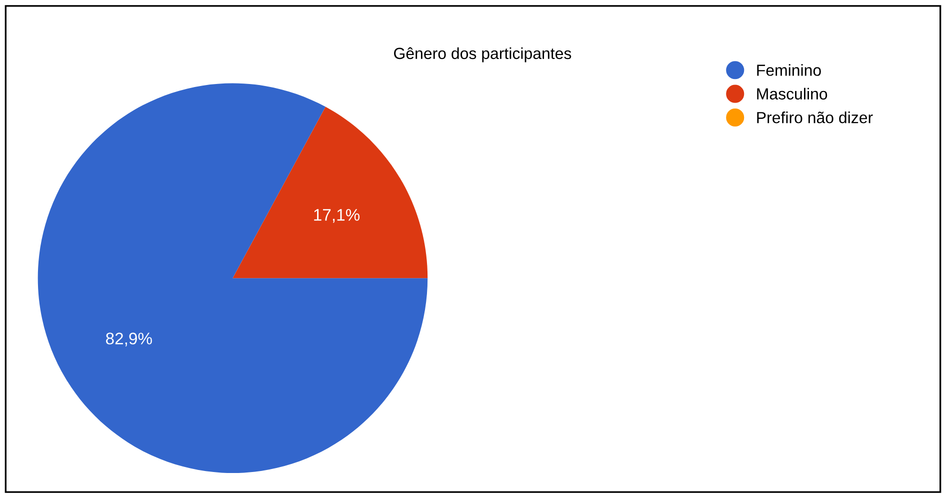  What do you see at coordinates (330, 192) in the screenshot?
I see `pie-slice` at bounding box center [330, 192].